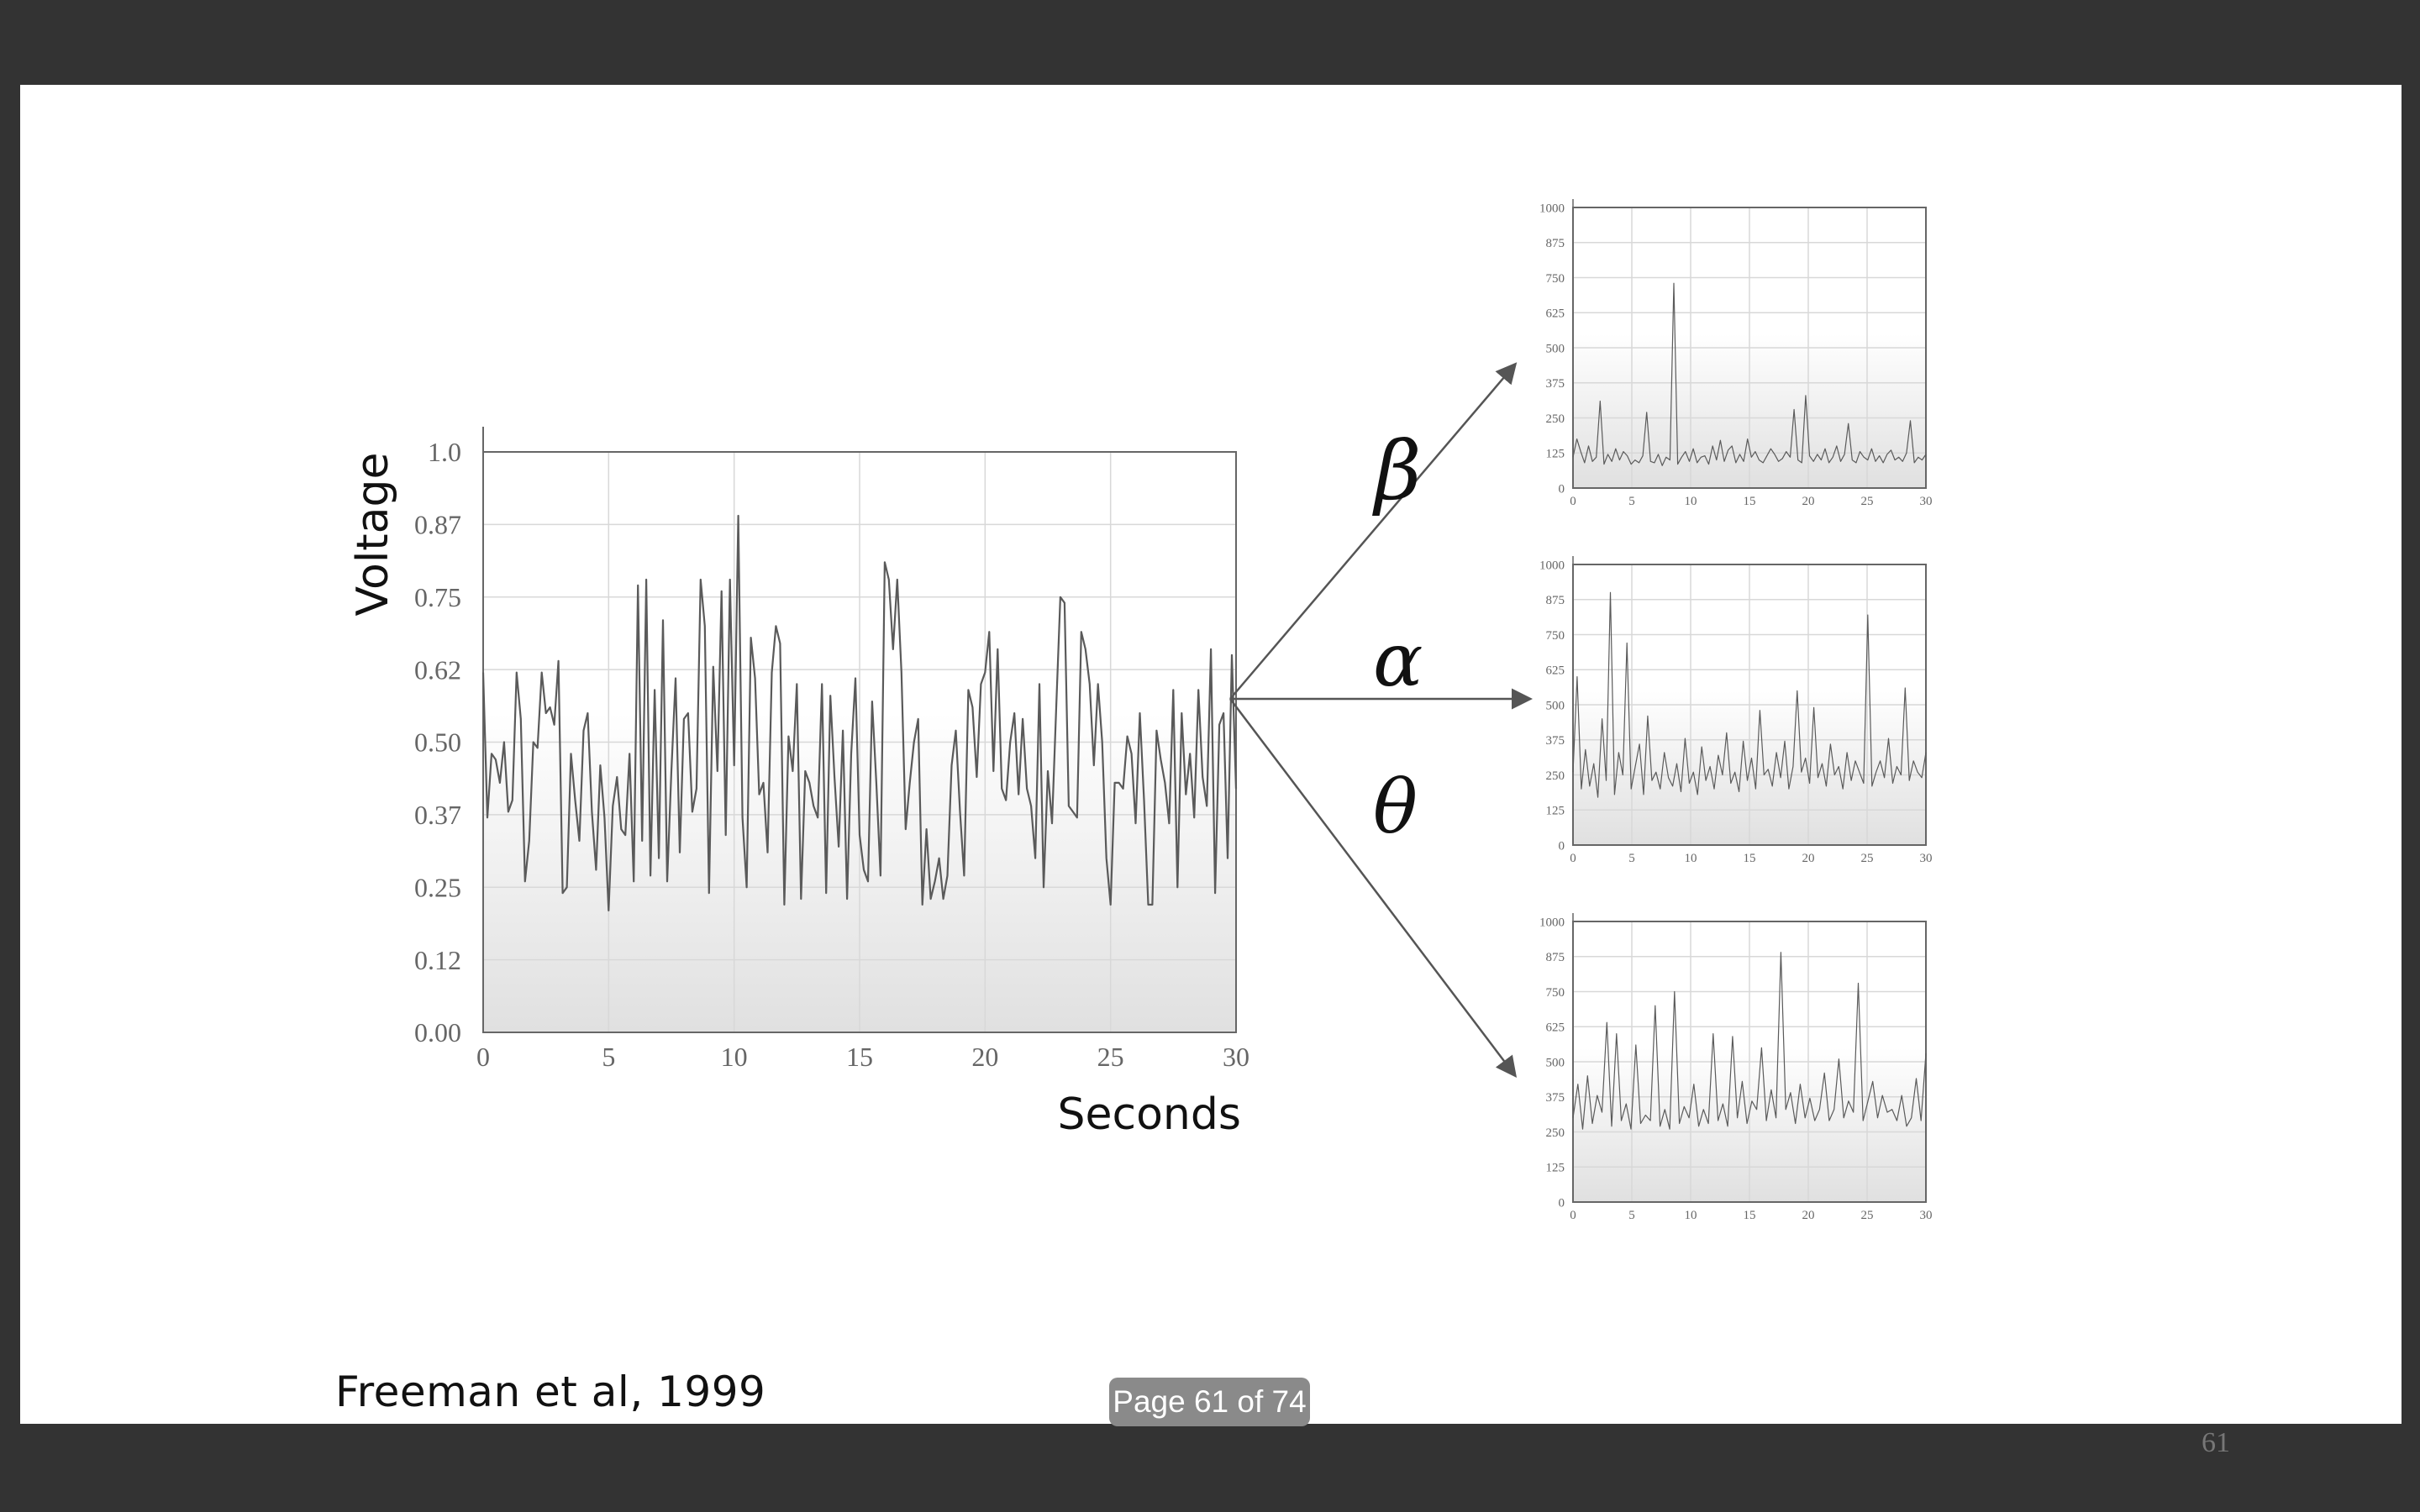  I want to click on band-arrows, so click(1381, 720).